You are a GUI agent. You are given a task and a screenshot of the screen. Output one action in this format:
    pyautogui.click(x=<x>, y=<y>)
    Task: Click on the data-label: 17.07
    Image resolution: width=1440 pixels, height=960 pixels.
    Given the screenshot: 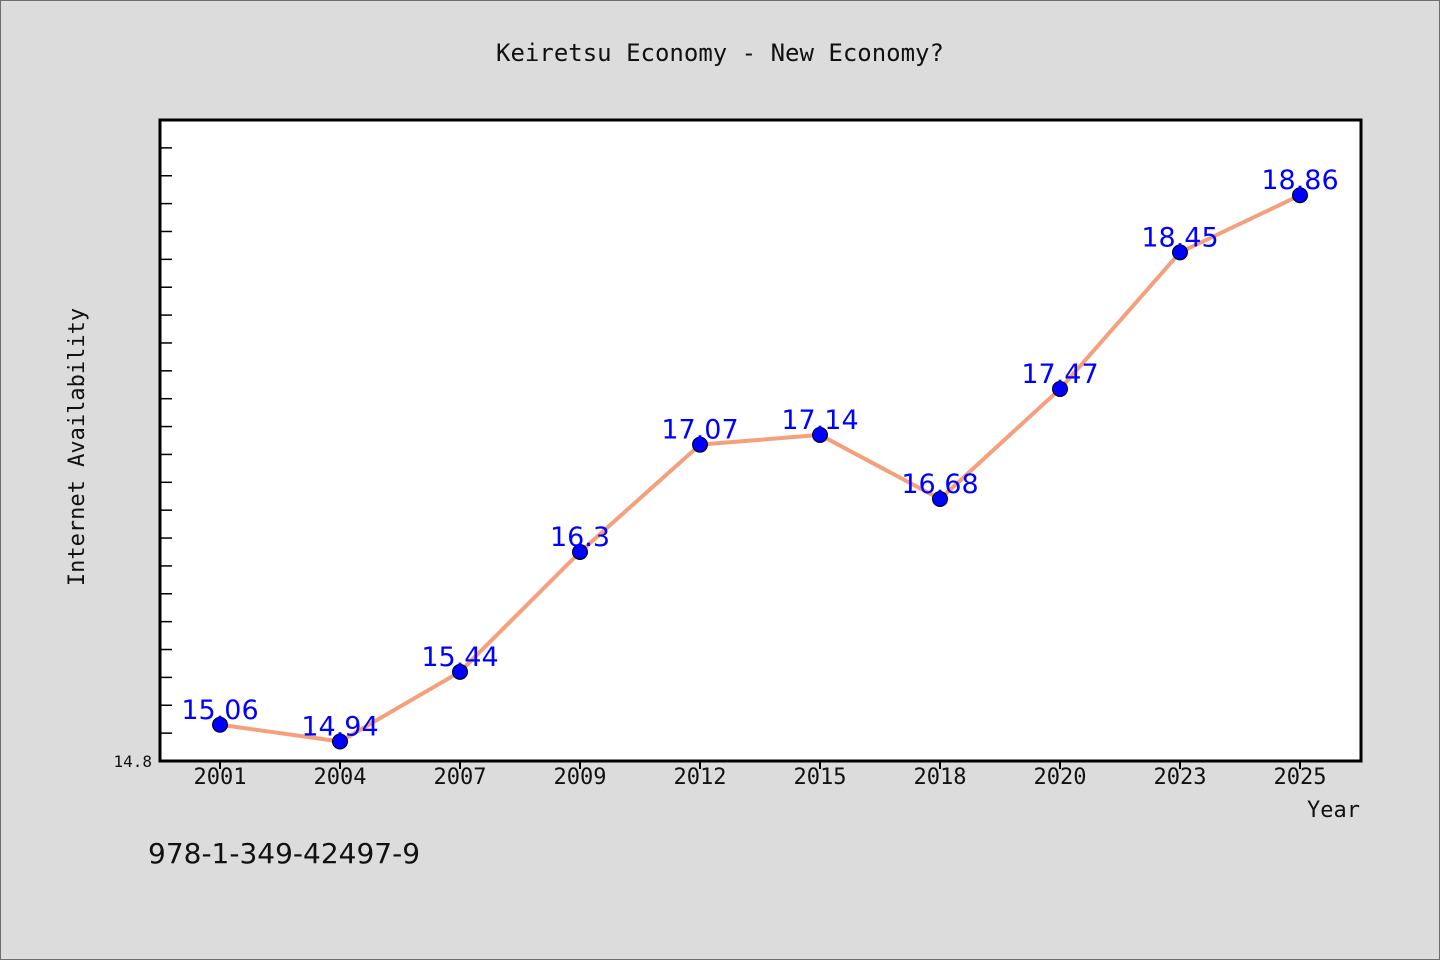 What is the action you would take?
    pyautogui.click(x=699, y=430)
    